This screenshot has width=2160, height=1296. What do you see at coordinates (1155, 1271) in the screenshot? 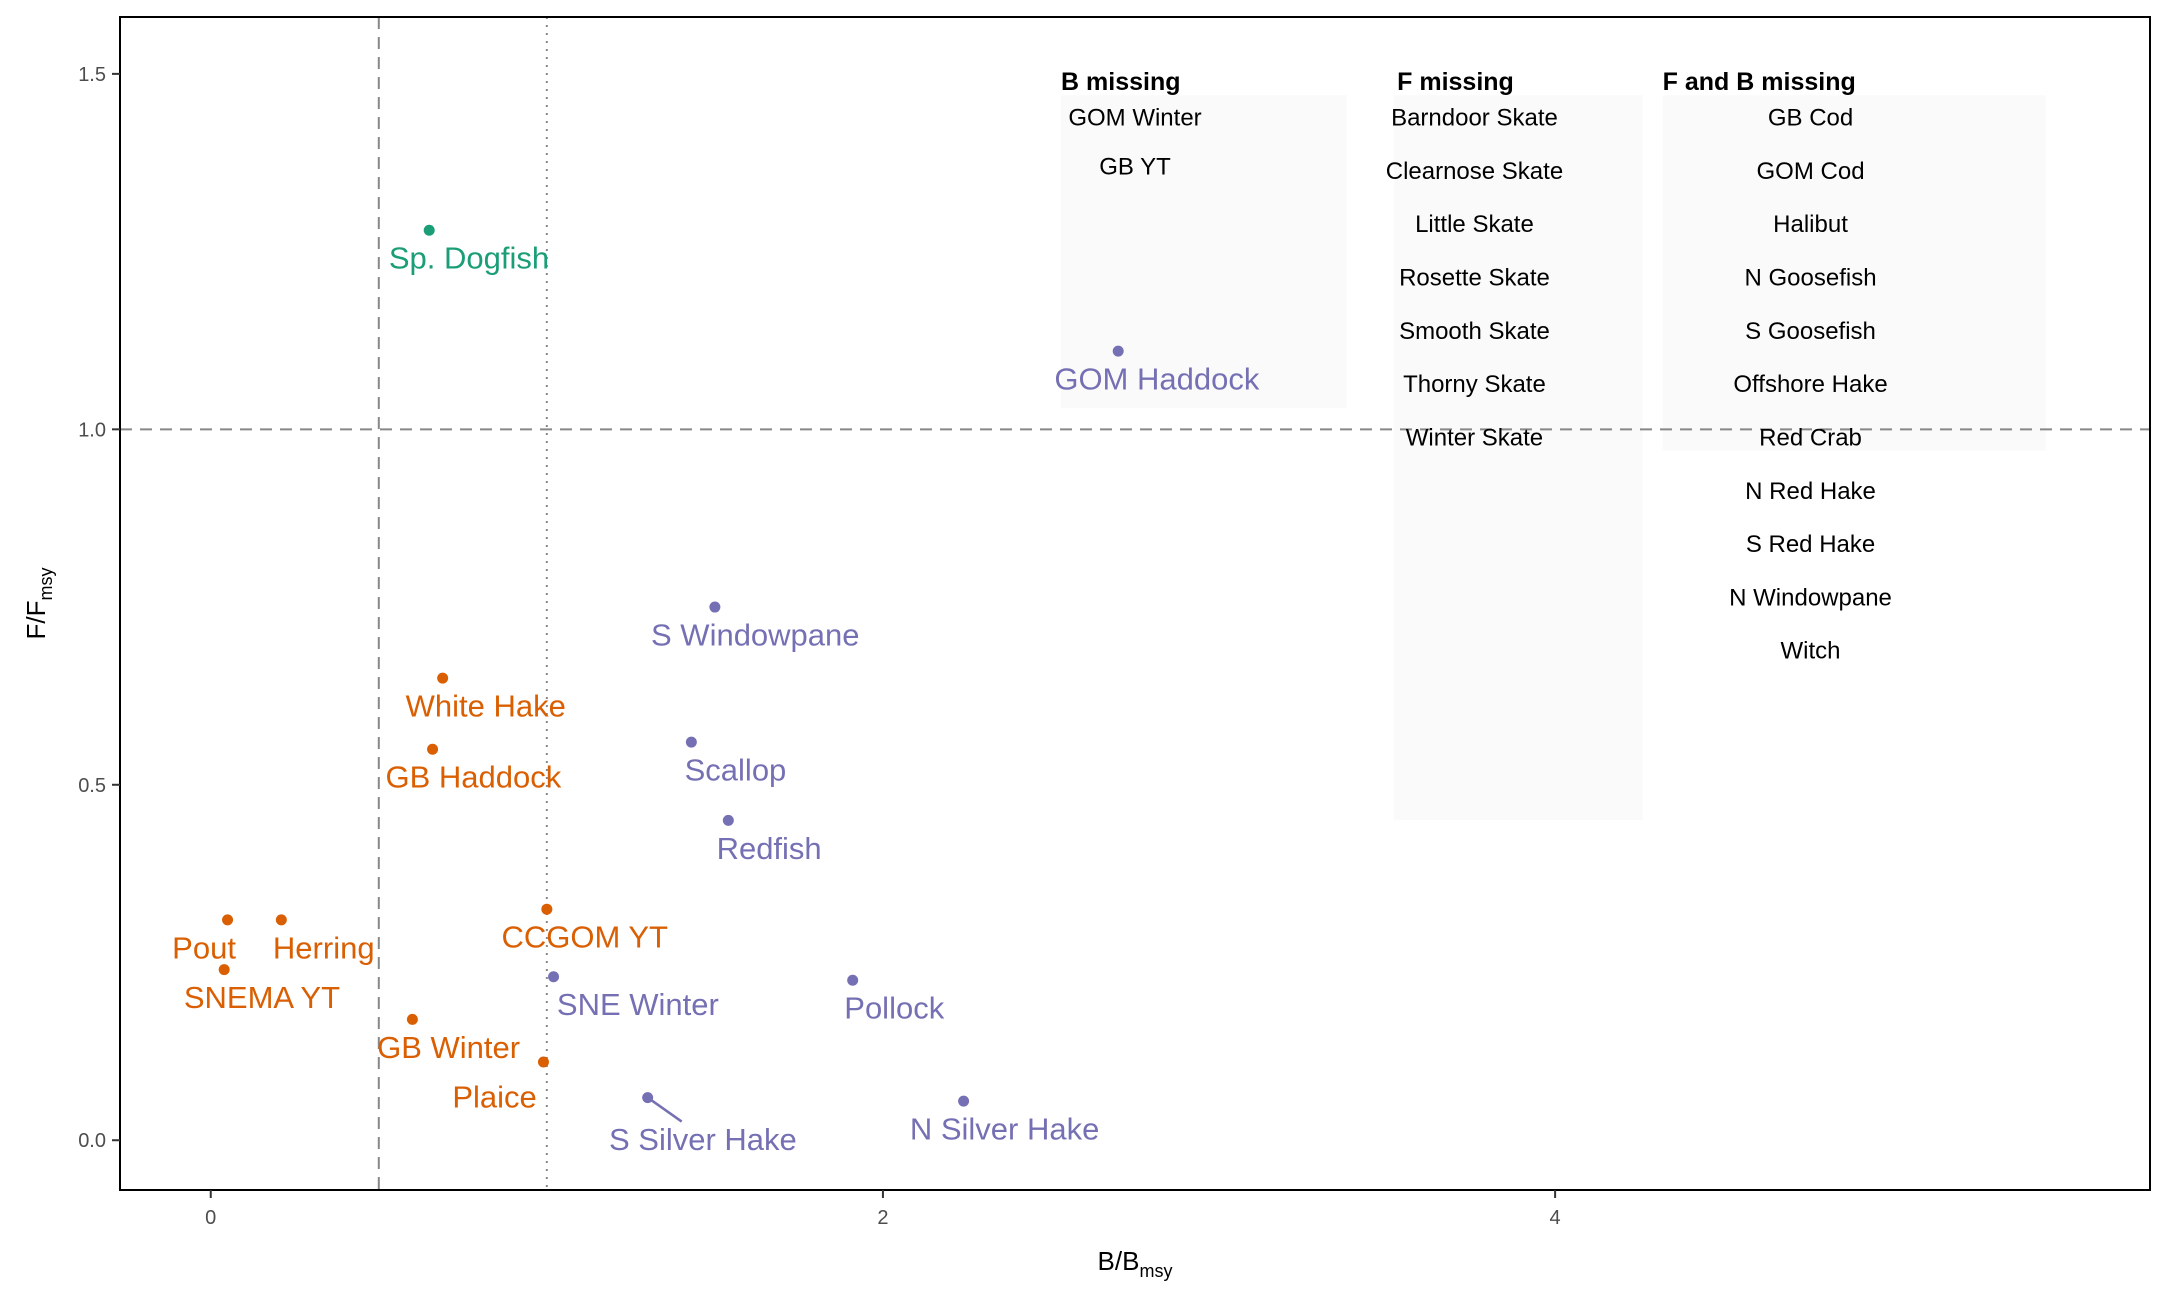
I see `x-axis-title-sub: msy` at bounding box center [1155, 1271].